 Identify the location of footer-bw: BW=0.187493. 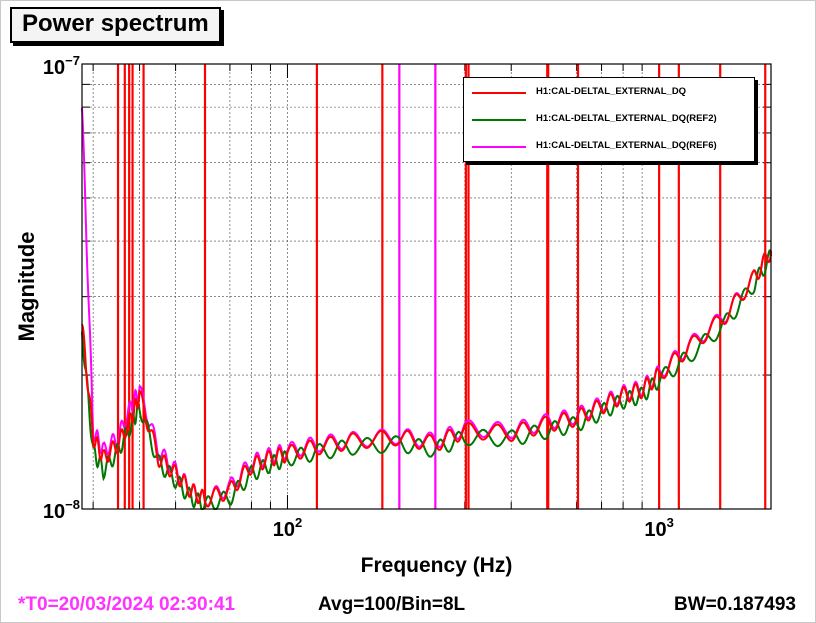
(735, 604).